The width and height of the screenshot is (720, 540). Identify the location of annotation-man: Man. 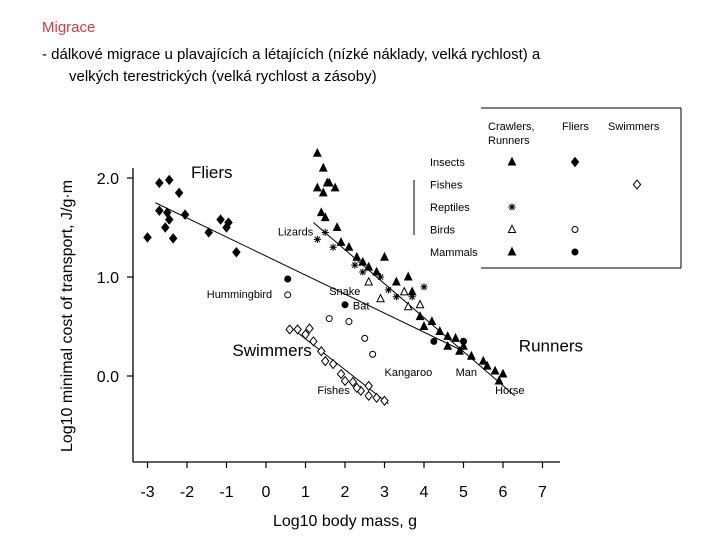
(466, 373).